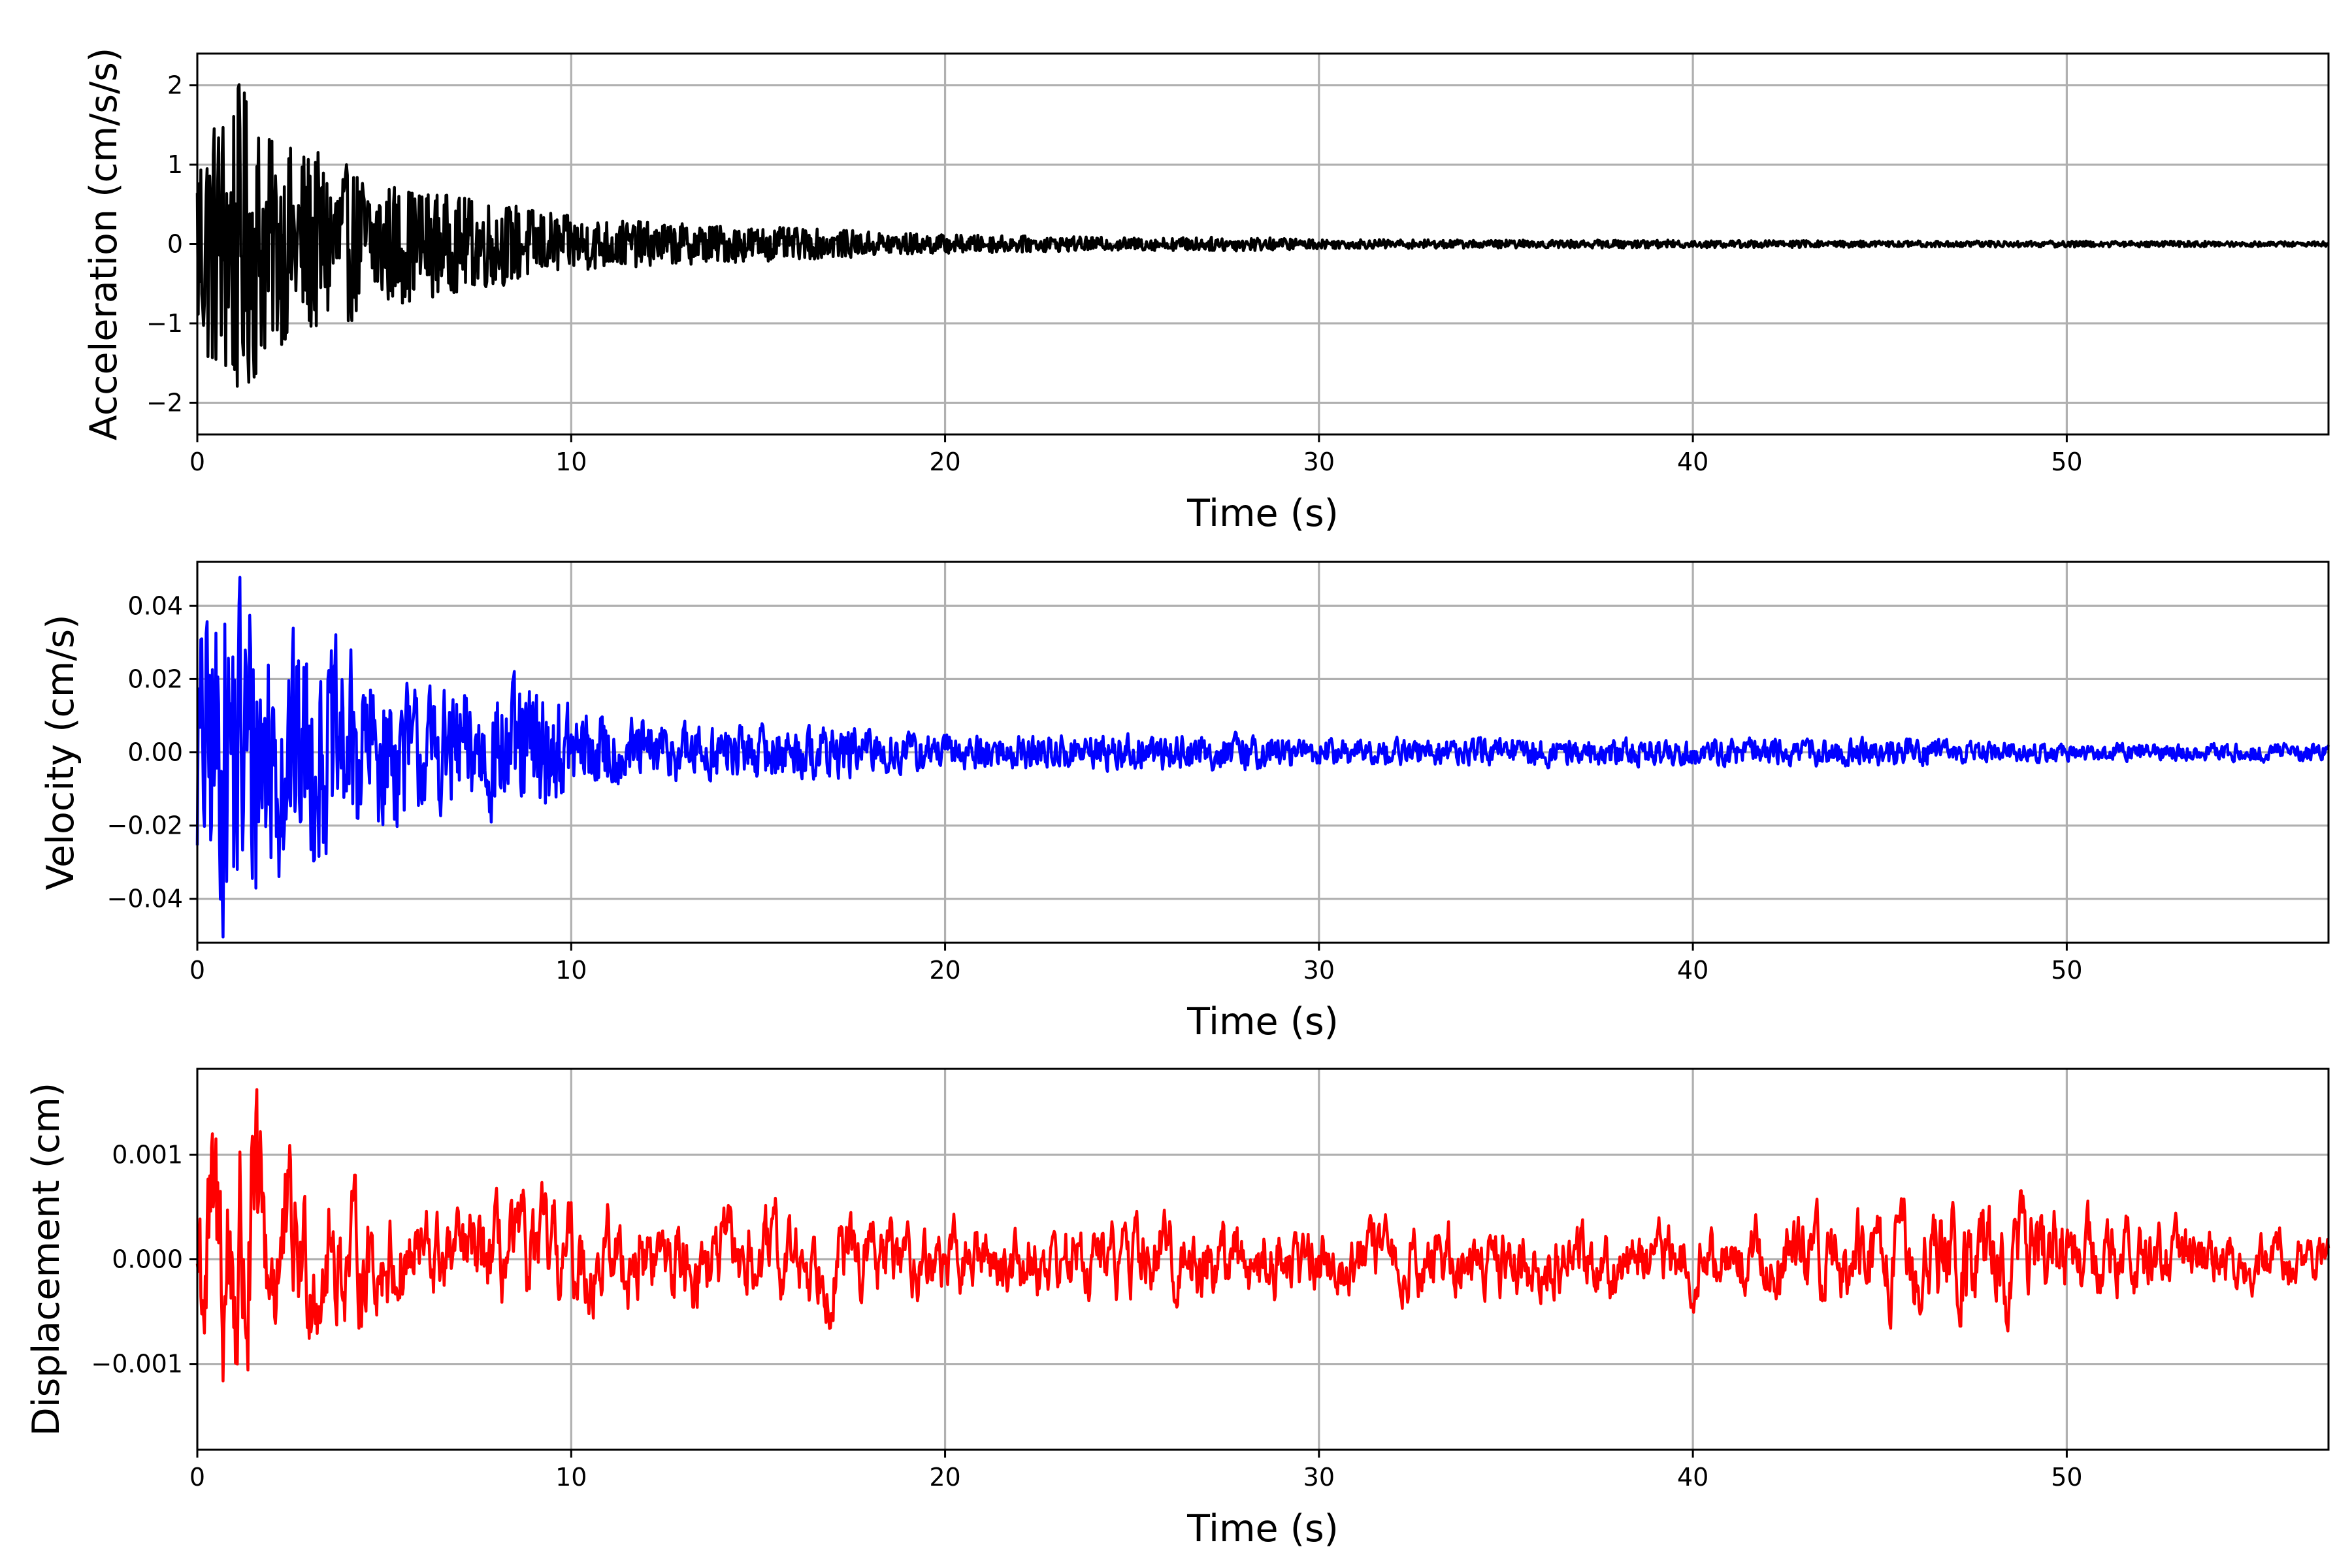 This screenshot has height=1568, width=2352. What do you see at coordinates (60, 752) in the screenshot?
I see `velocity-y-axis-label: Velocity (cm/s)` at bounding box center [60, 752].